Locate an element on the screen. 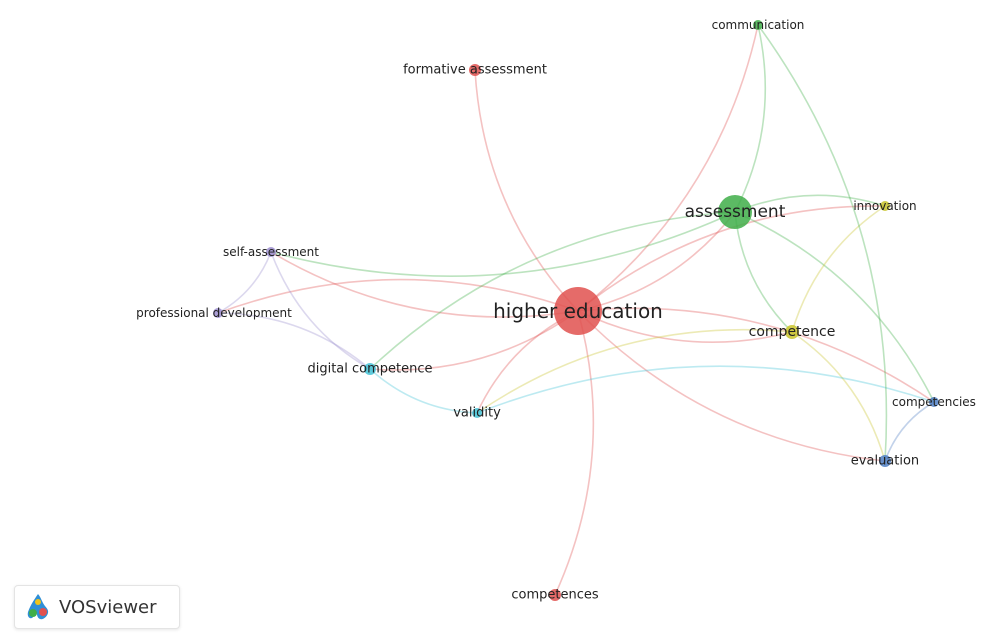 This screenshot has height=635, width=982. node-validity is located at coordinates (477, 413).